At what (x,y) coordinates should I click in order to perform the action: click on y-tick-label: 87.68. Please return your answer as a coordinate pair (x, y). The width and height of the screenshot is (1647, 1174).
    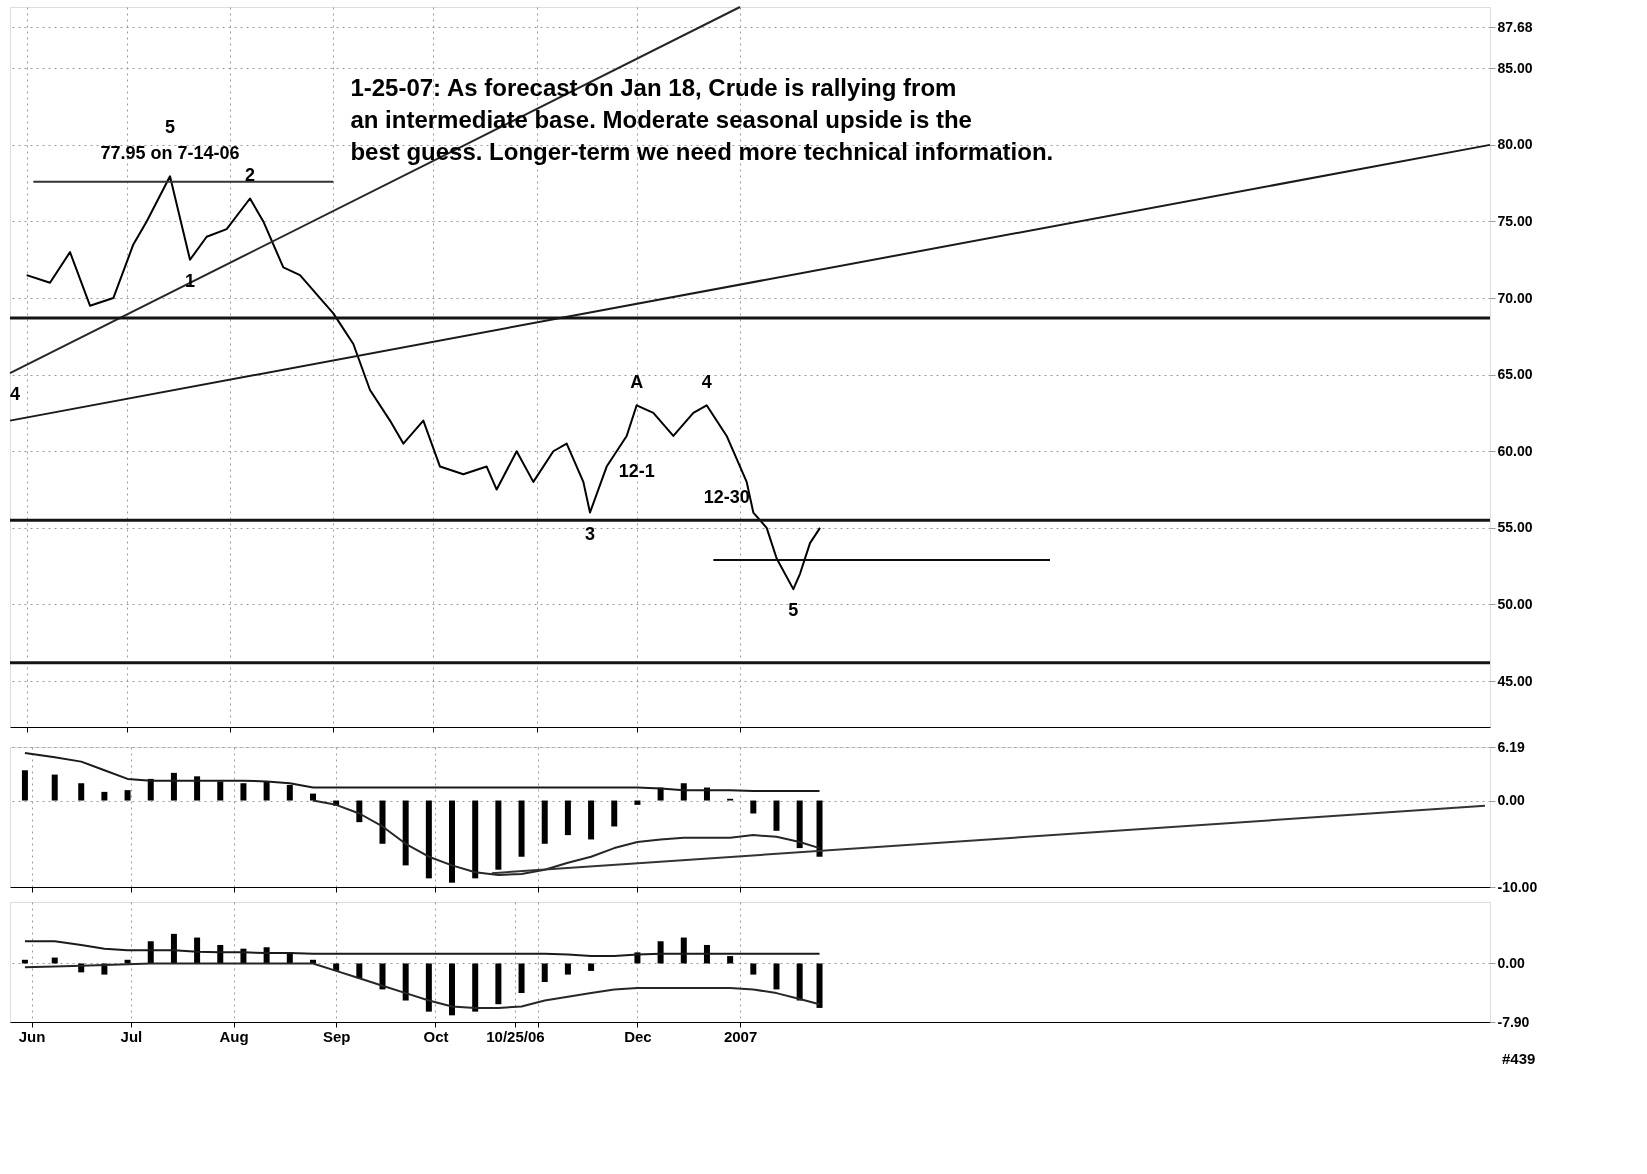
    Looking at the image, I should click on (1515, 26).